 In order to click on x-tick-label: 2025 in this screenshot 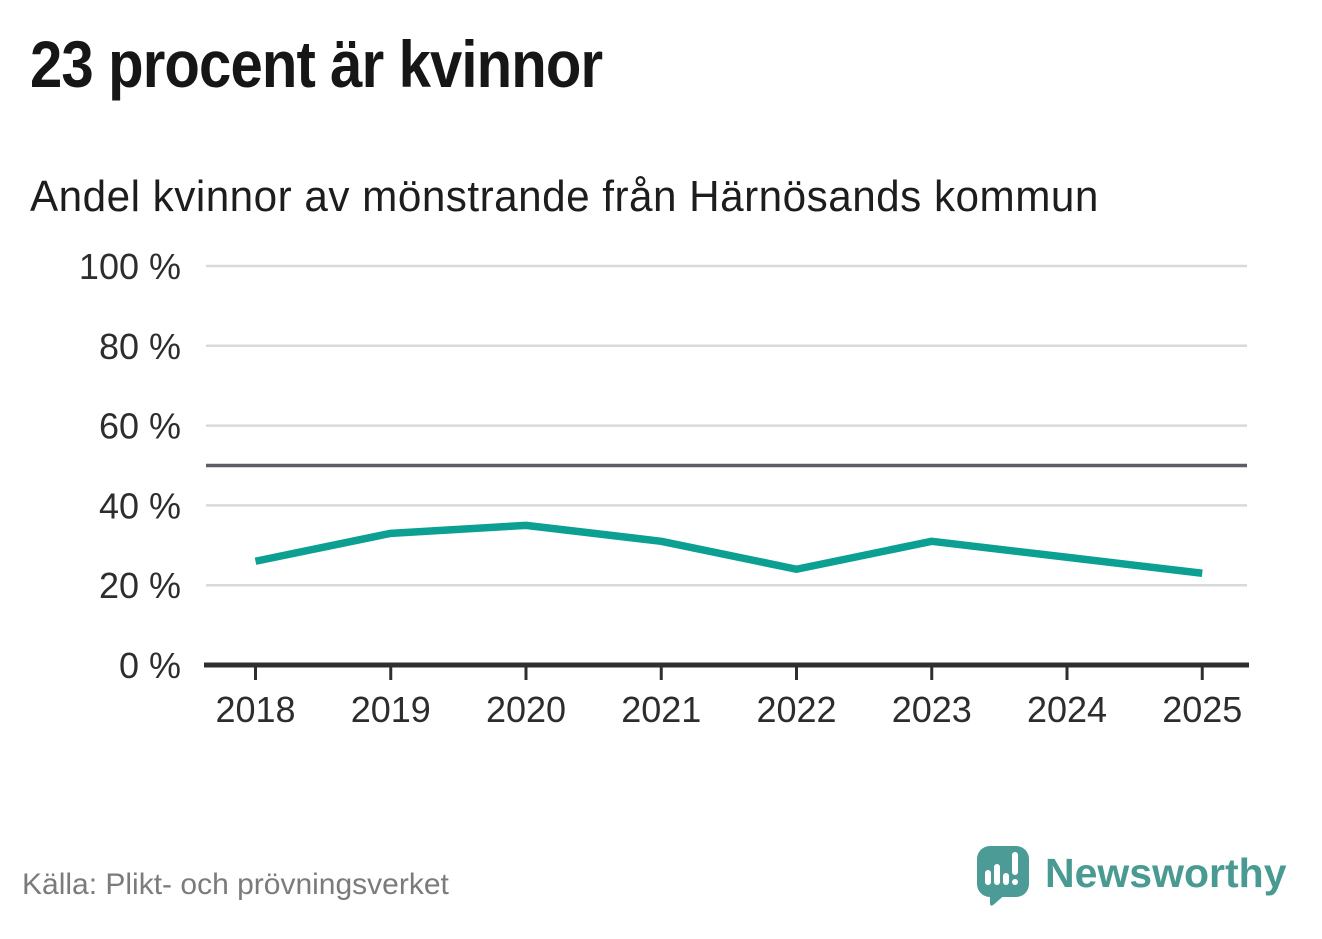, I will do `click(1202, 709)`.